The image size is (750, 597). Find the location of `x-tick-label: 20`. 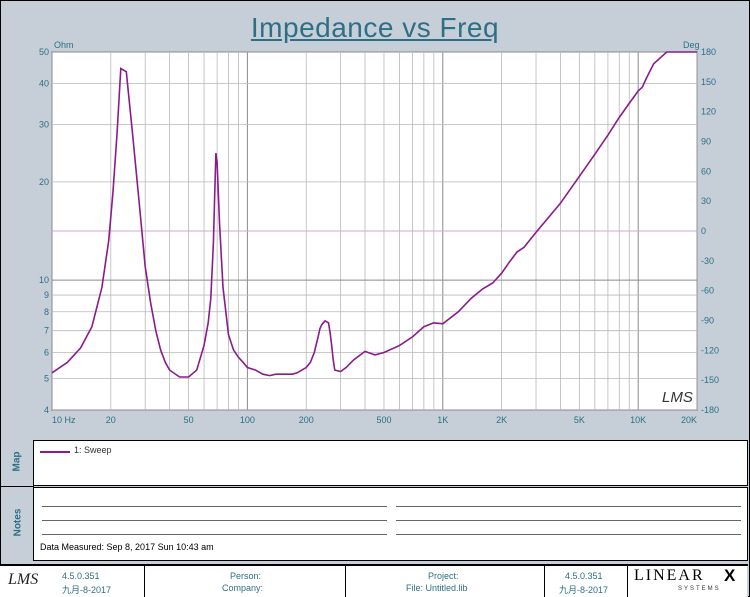

x-tick-label: 20 is located at coordinates (111, 420).